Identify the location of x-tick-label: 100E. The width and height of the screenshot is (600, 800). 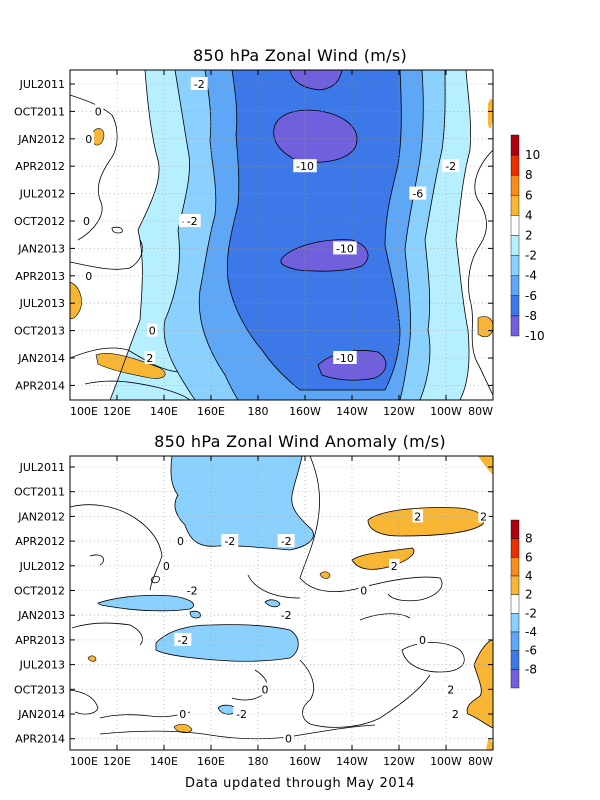
(84, 411).